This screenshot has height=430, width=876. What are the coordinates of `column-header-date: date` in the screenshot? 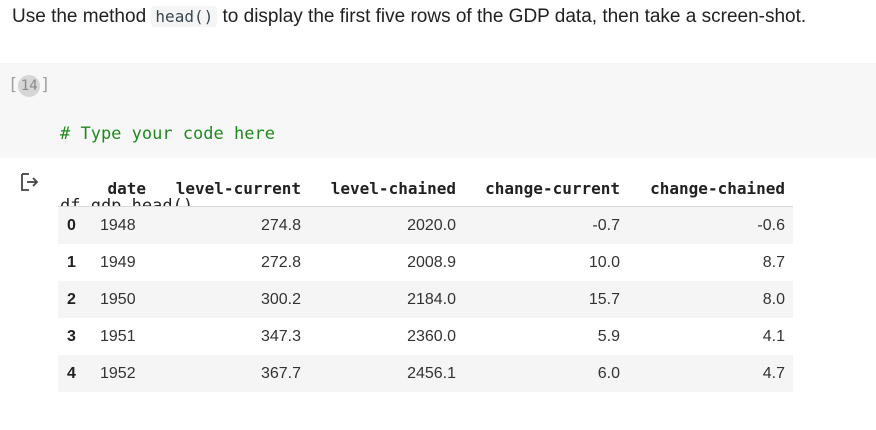 It's located at (124, 188).